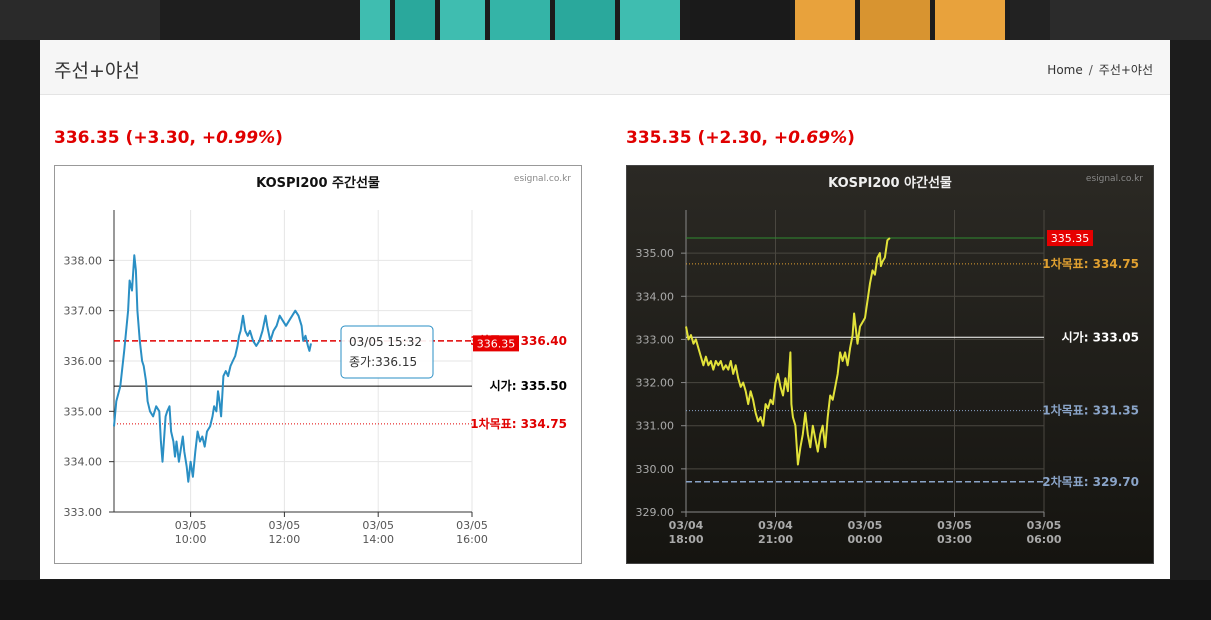 This screenshot has width=1211, height=620. What do you see at coordinates (655, 469) in the screenshot?
I see `y-tick-label: 330.00` at bounding box center [655, 469].